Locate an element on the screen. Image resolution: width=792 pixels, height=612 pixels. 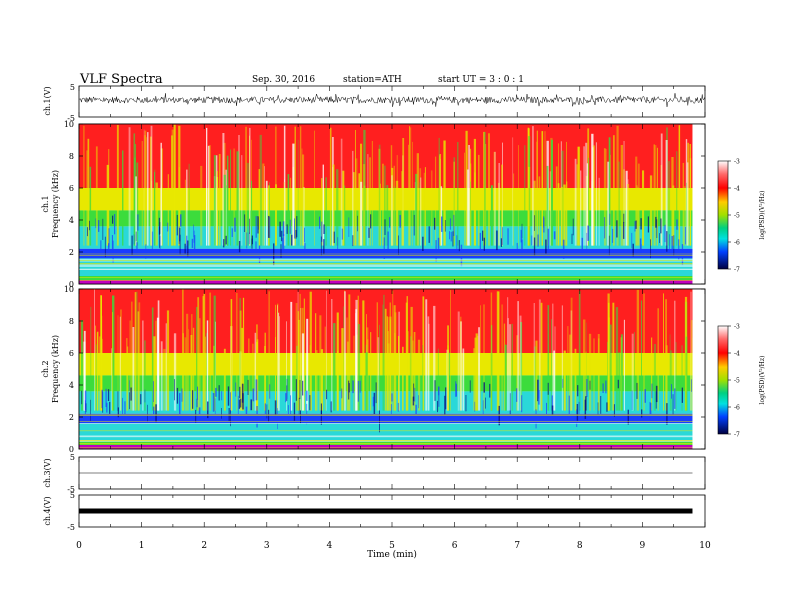
freq-tick-label: 8 is located at coordinates (71, 156).